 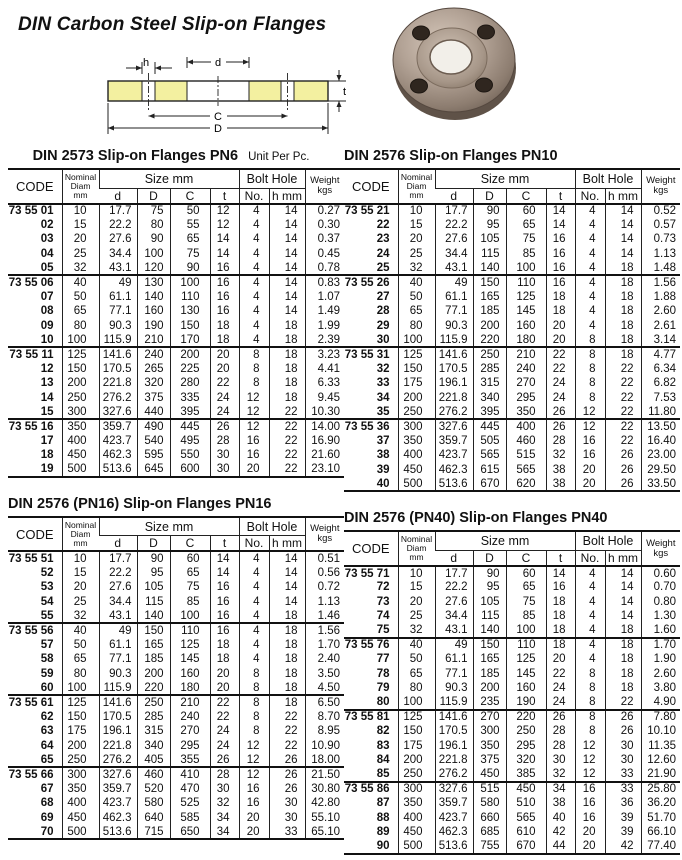 I want to click on table-cell: 295, so click(x=525, y=397).